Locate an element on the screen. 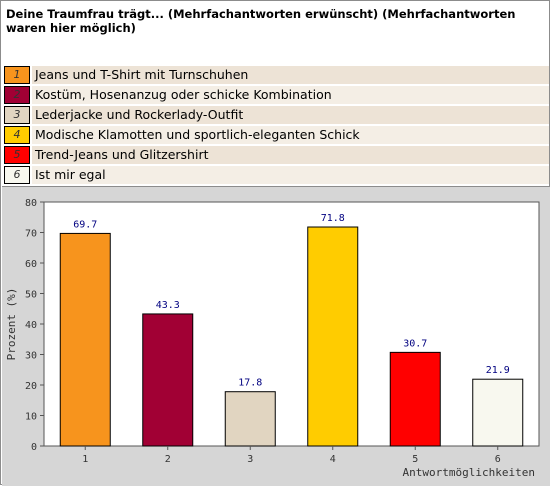 This screenshot has height=490, width=550. x-tick-label: 3 is located at coordinates (250, 459).